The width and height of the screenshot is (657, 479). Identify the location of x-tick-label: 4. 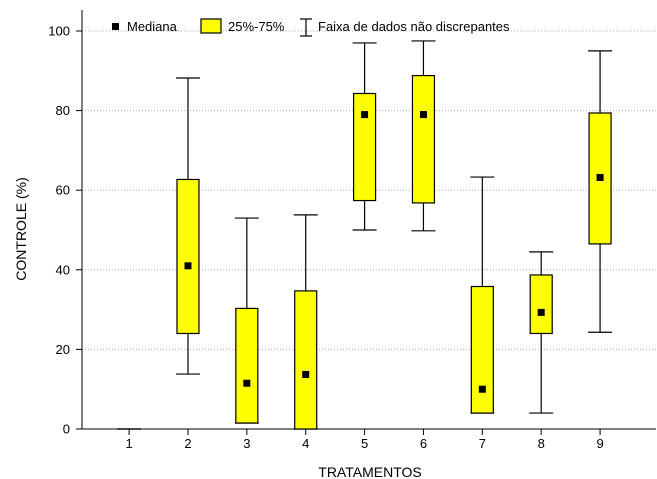
(305, 443).